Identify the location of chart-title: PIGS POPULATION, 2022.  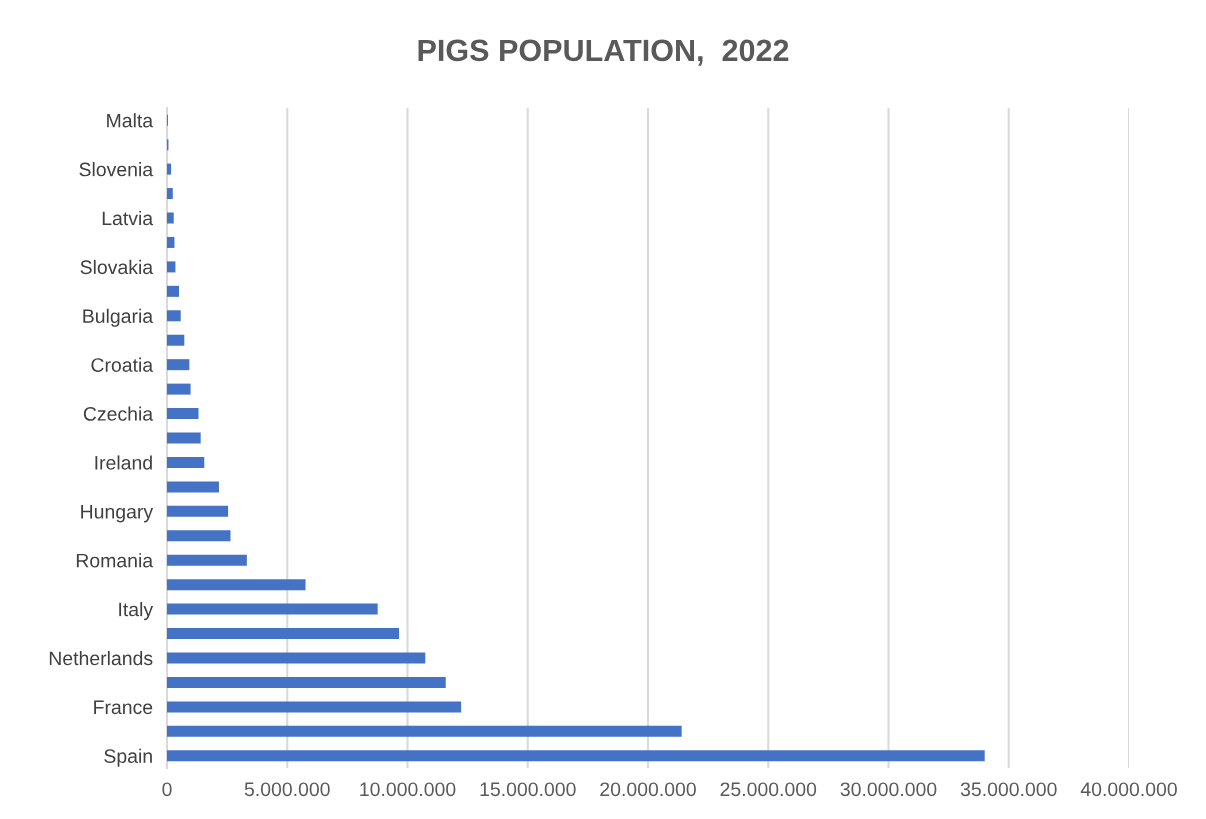
(603, 52).